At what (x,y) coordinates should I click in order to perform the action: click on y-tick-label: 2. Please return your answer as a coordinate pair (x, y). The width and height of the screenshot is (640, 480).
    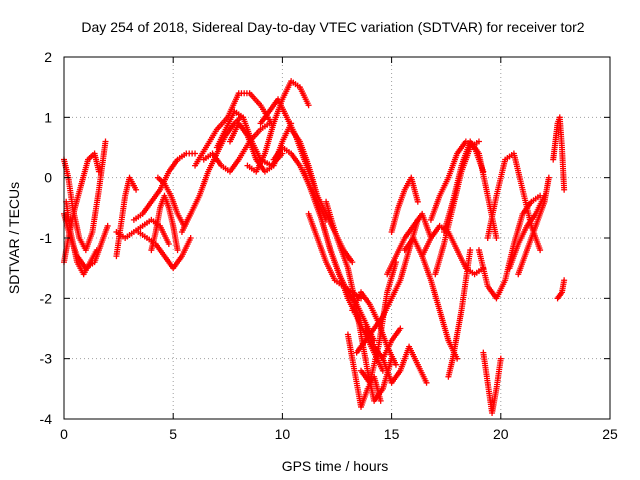
    Looking at the image, I should click on (48, 57).